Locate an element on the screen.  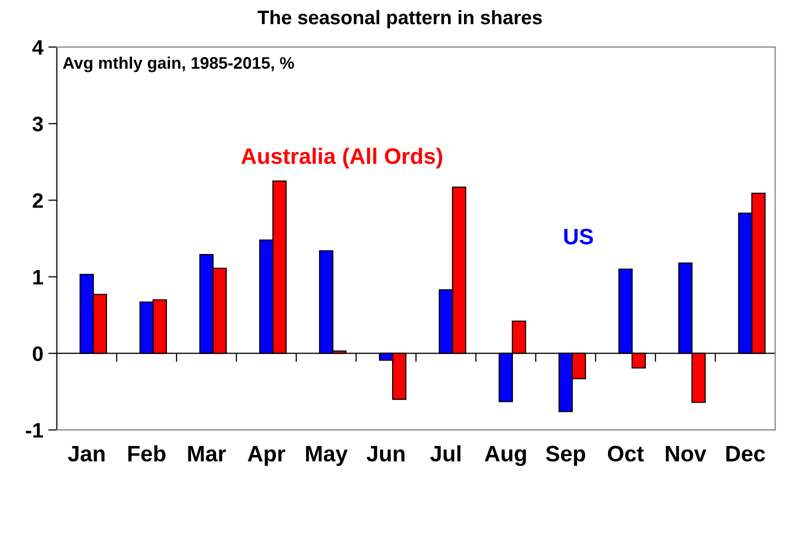
x-tick-label: Jun is located at coordinates (385, 454).